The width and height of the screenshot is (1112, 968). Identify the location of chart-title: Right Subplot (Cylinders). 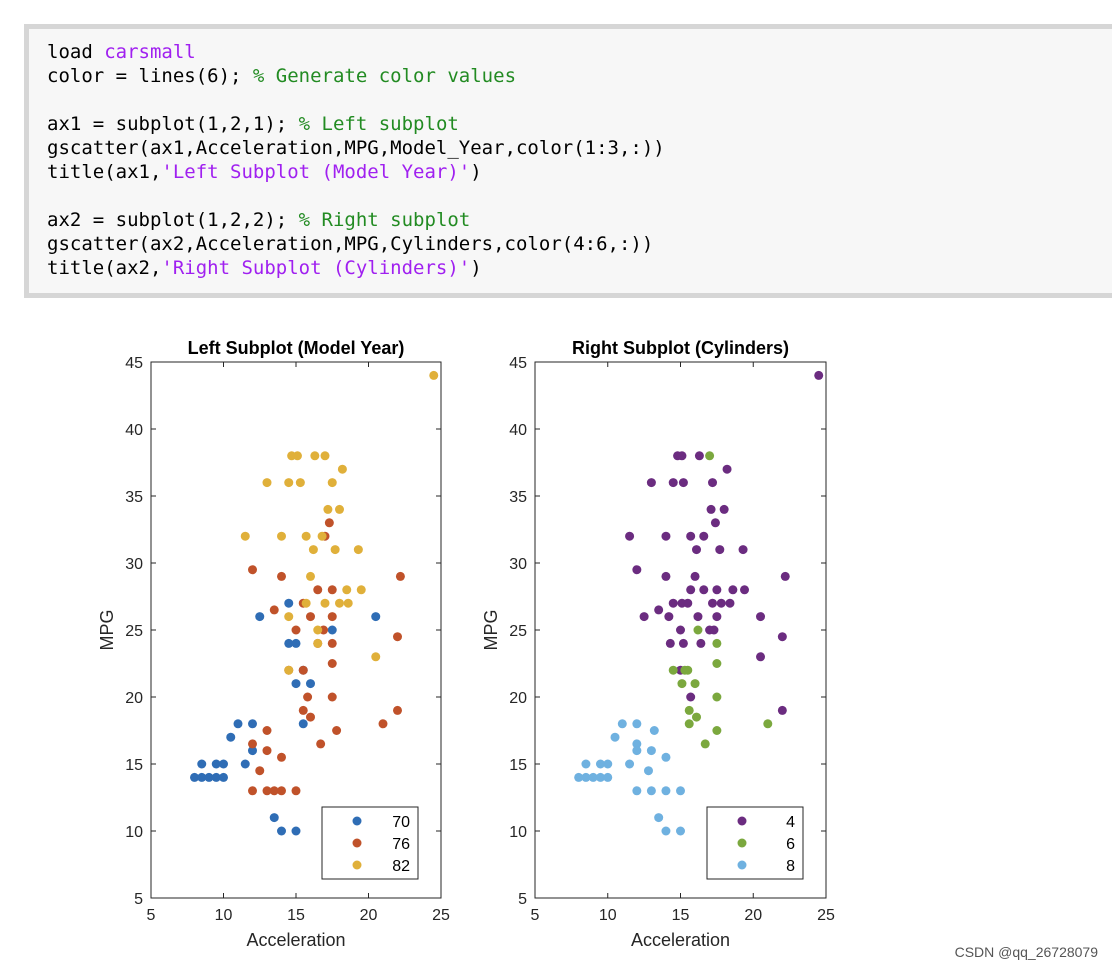
(680, 348).